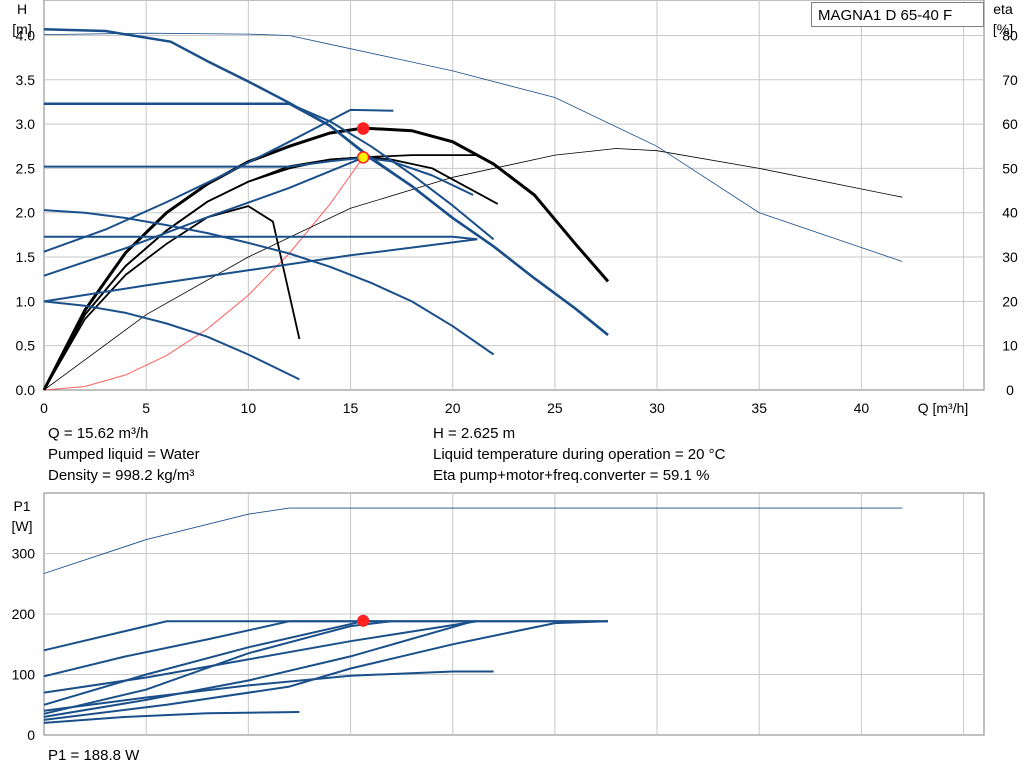 The image size is (1024, 781). What do you see at coordinates (1010, 80) in the screenshot?
I see `y2-tick-label: 70` at bounding box center [1010, 80].